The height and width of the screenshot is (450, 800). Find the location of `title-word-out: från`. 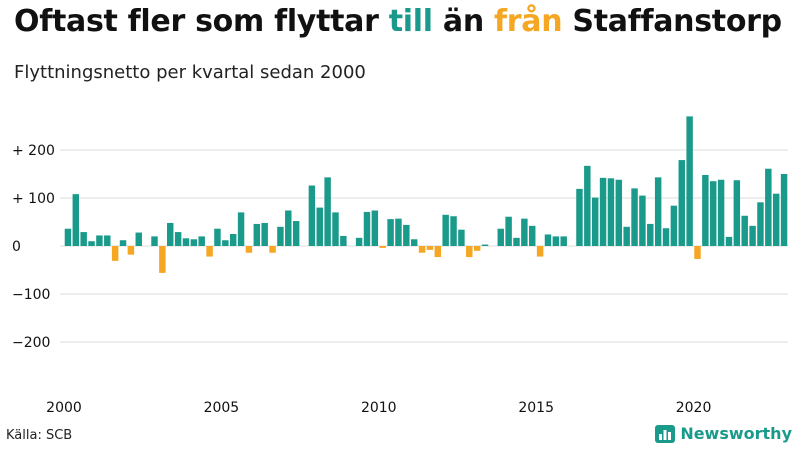

title-word-out: från is located at coordinates (528, 21).